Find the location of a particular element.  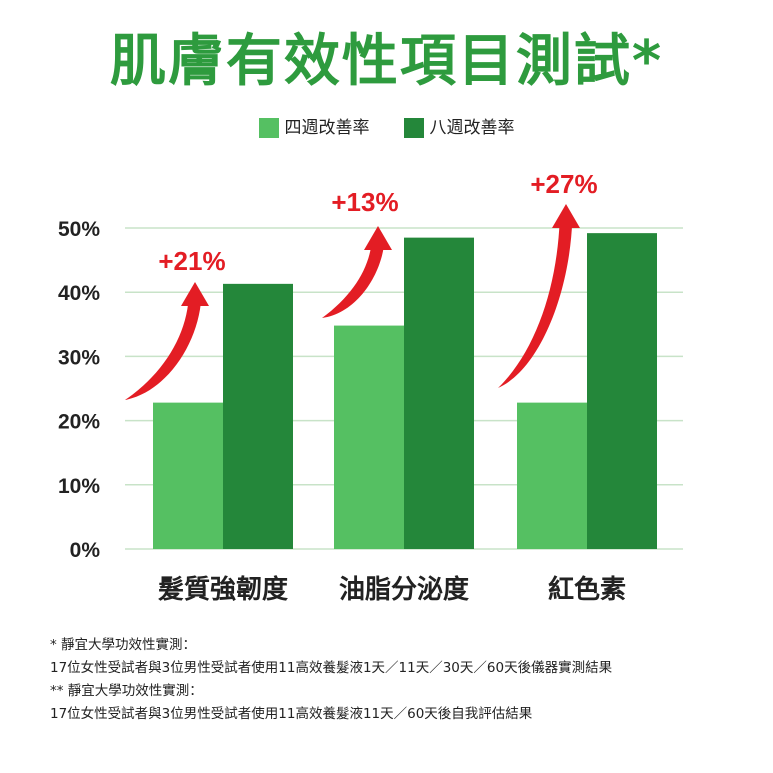

growth-annotation: +21% is located at coordinates (191, 261).